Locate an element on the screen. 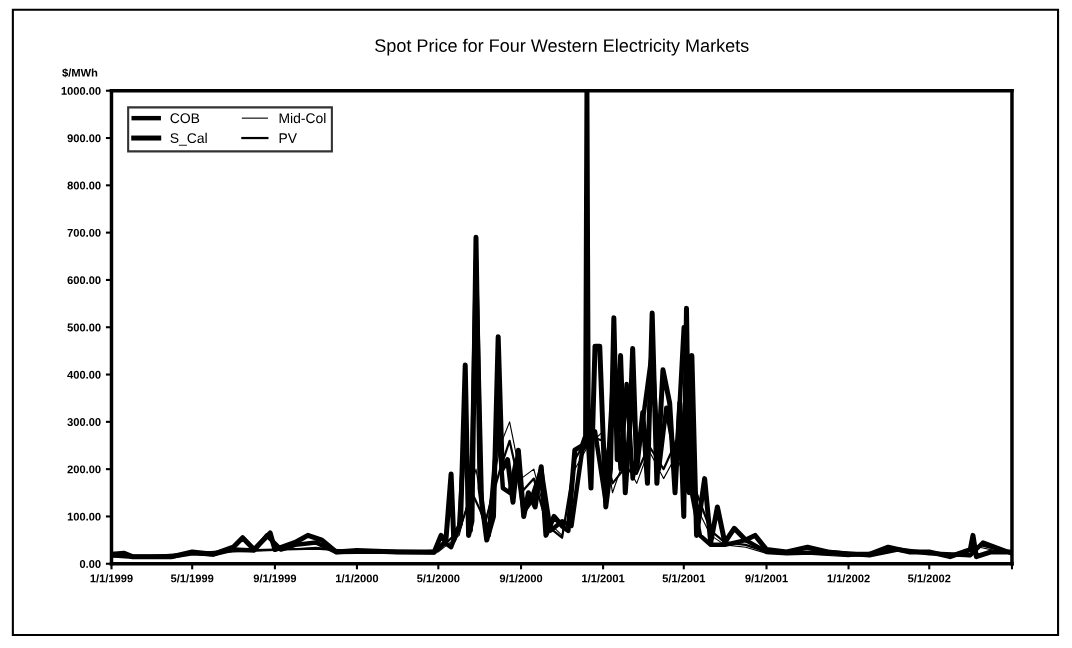  y-tick-label: 200.00 is located at coordinates (84, 469).